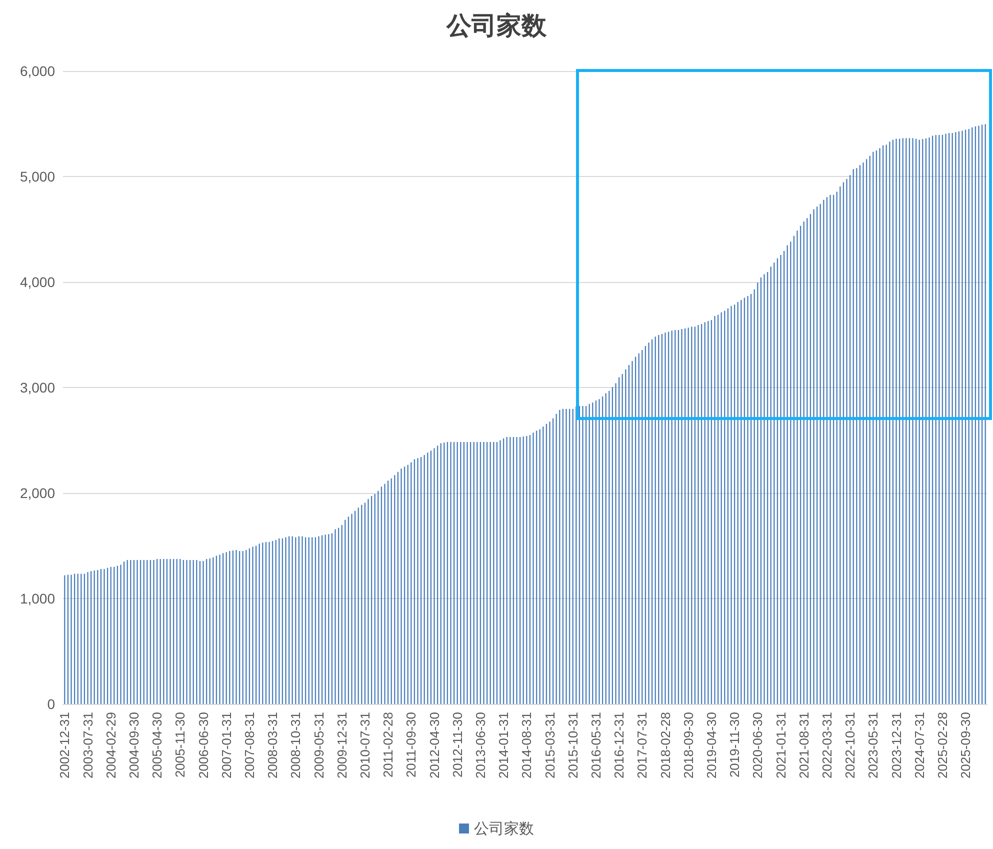  Describe the element at coordinates (38, 598) in the screenshot. I see `y-tick-label: 1,000` at that location.